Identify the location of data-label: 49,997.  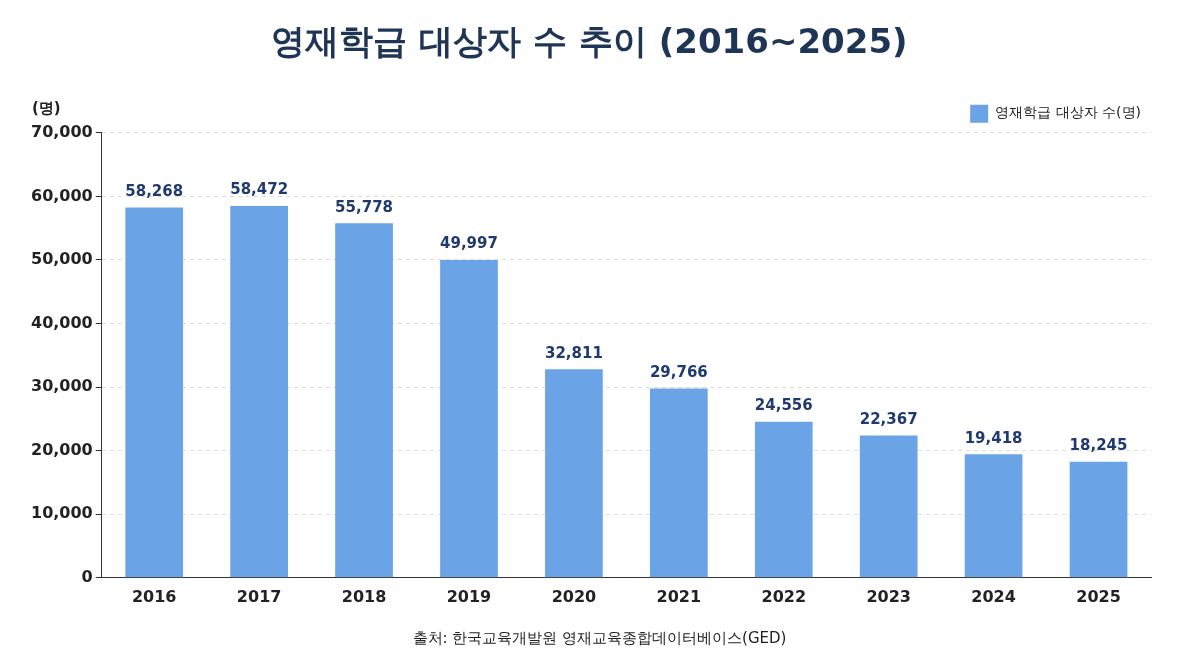
(469, 243).